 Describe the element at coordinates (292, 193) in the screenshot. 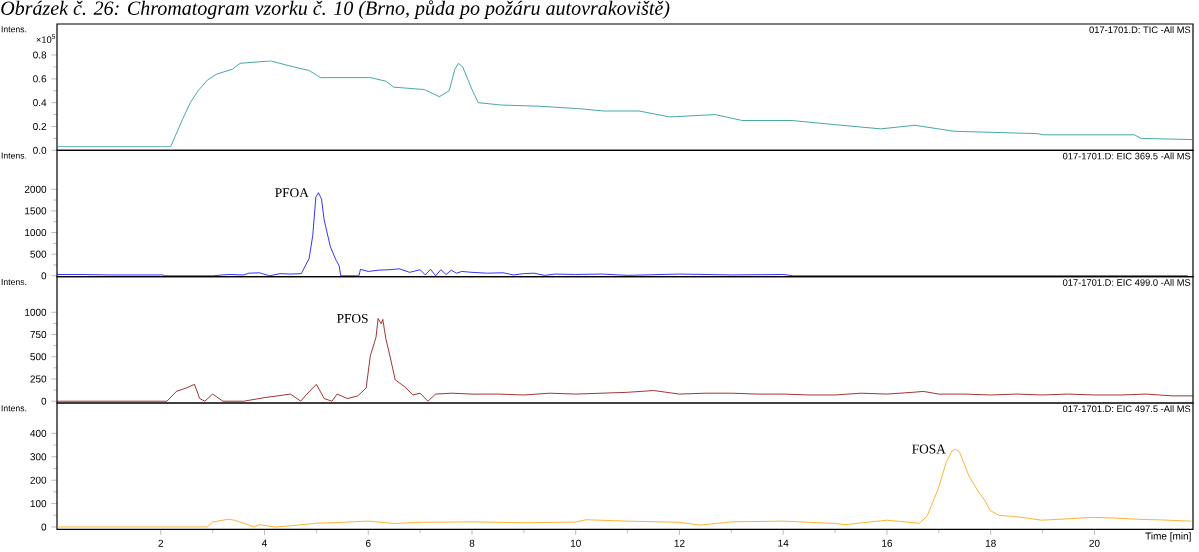

I see `annotation: PFOA` at that location.